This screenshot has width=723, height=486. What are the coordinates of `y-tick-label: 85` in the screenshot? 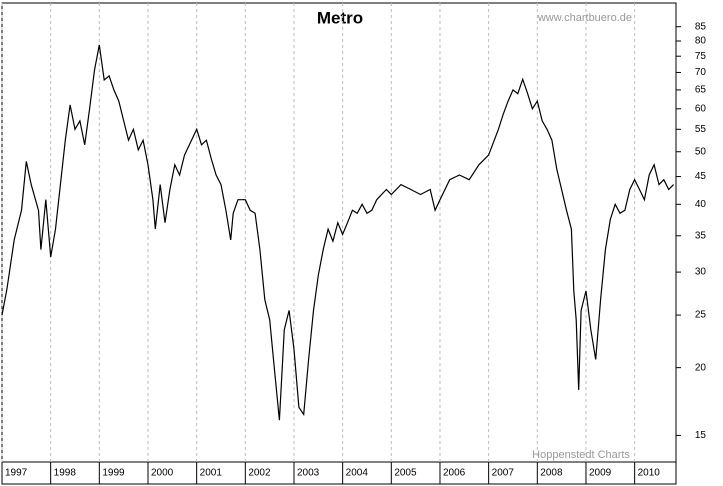 It's located at (701, 26).